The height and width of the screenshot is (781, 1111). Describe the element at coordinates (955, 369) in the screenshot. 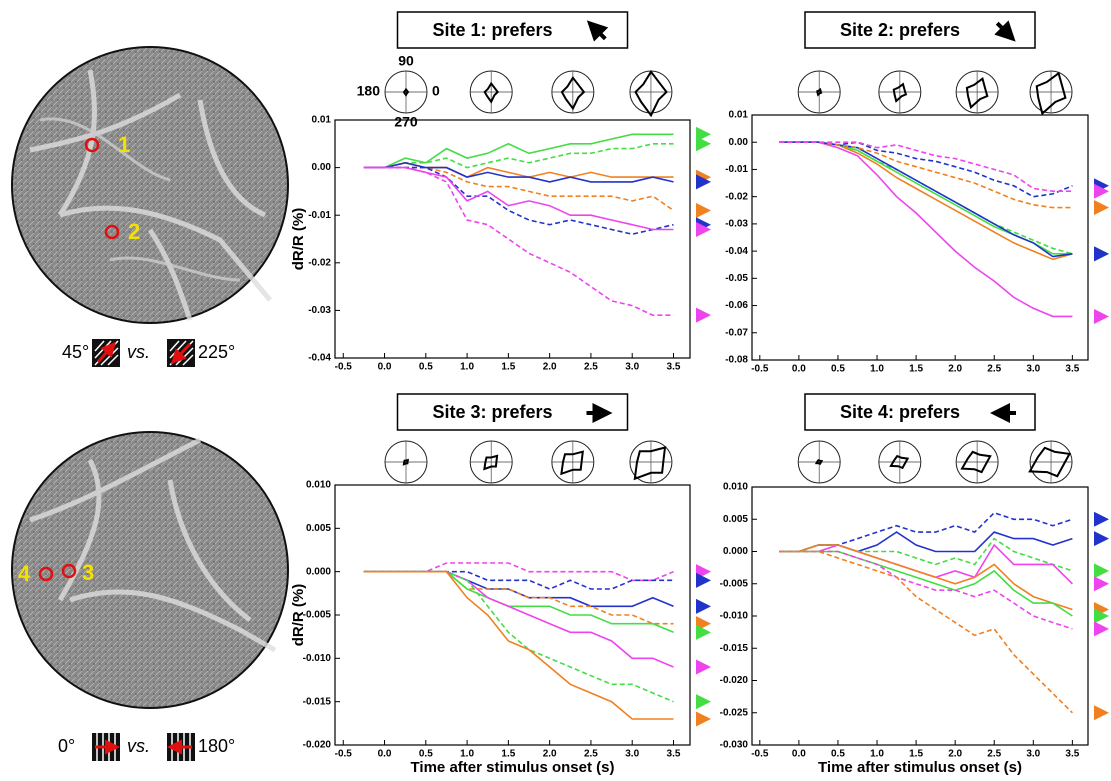

I see `x-tick-label: 2.0` at that location.